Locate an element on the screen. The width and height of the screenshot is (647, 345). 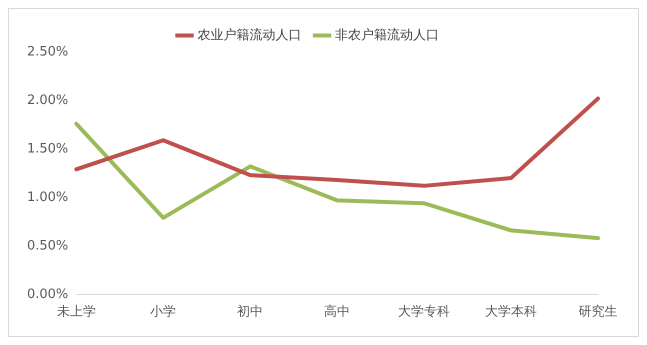
legend-label: 非农户籍流动人口 is located at coordinates (387, 34).